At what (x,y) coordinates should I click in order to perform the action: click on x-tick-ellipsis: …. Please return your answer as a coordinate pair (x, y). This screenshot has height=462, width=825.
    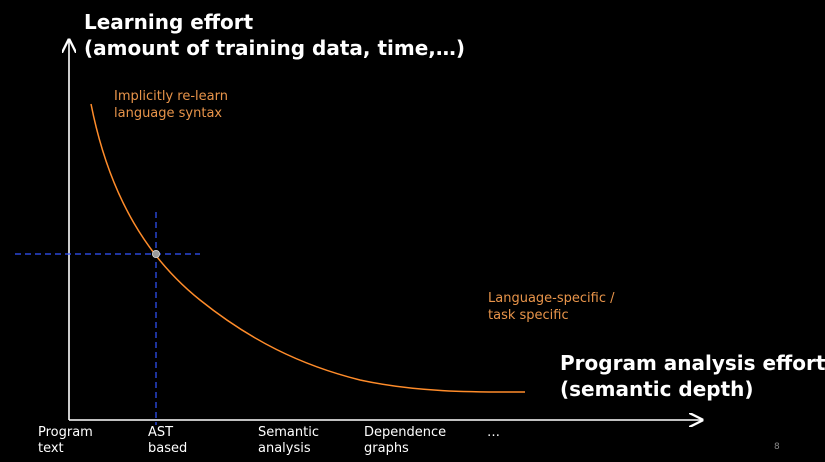
    Looking at the image, I should click on (493, 433).